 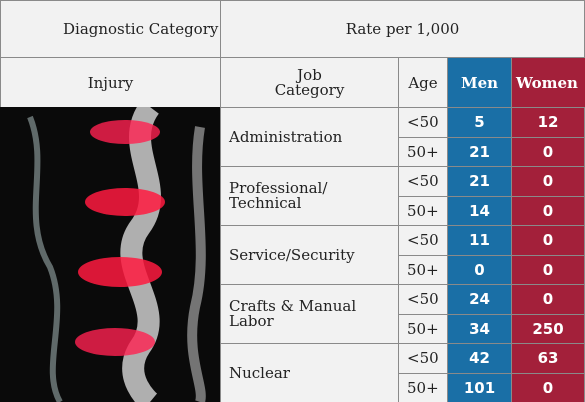 I want to click on women-rate-cell: 250, so click(x=548, y=328).